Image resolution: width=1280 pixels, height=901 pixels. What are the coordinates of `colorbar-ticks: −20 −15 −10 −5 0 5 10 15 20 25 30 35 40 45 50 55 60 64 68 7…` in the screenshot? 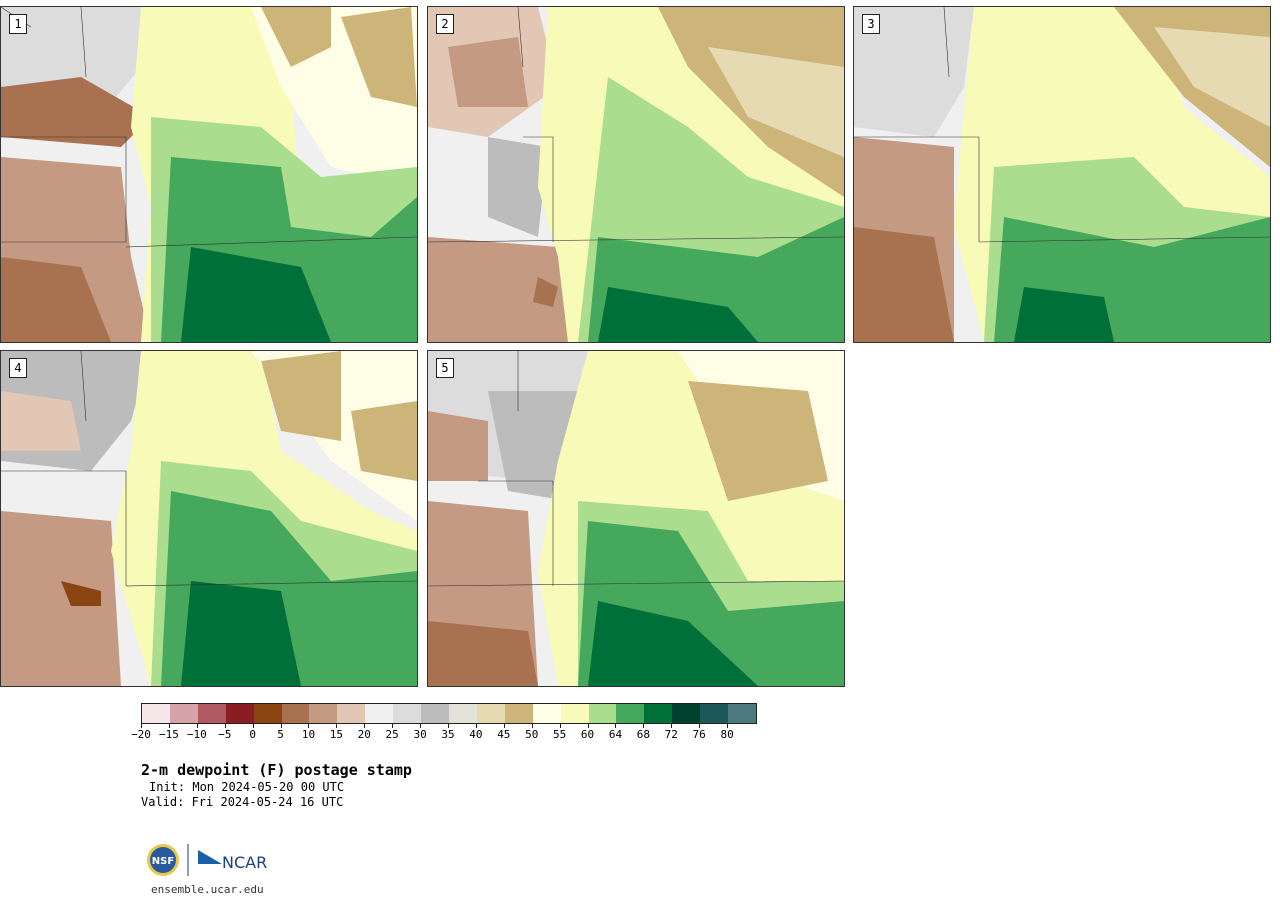 It's located at (444, 736).